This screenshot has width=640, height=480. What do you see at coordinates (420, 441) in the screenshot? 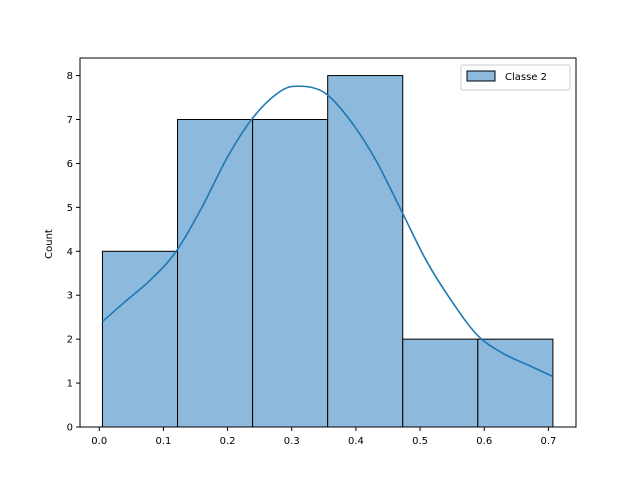
I see `x-tick-label: 0.5` at bounding box center [420, 441].